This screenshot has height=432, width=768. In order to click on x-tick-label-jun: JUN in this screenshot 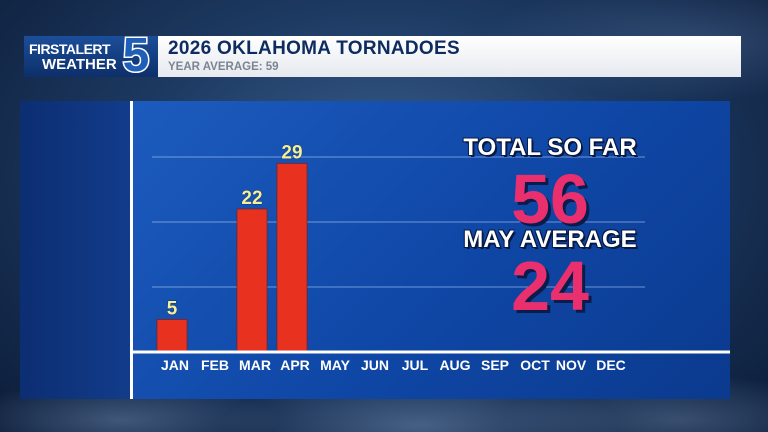, I will do `click(375, 365)`.